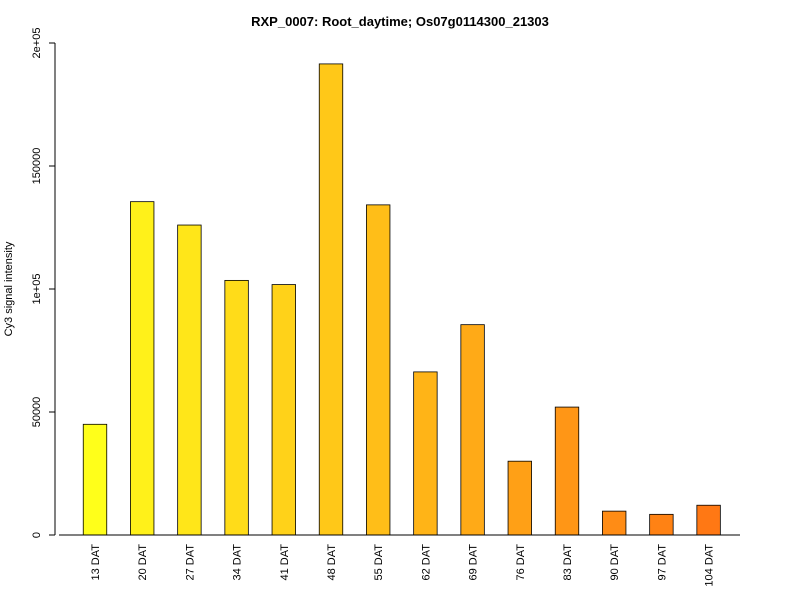  Describe the element at coordinates (37, 43) in the screenshot. I see `y-tick-label: 2e+05` at that location.